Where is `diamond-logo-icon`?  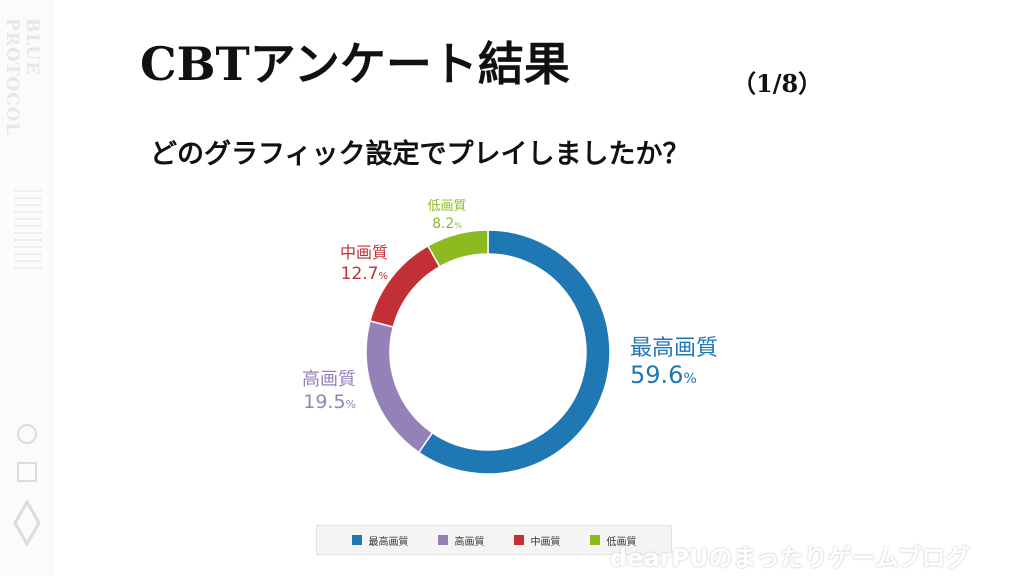 diamond-logo-icon is located at coordinates (27, 523).